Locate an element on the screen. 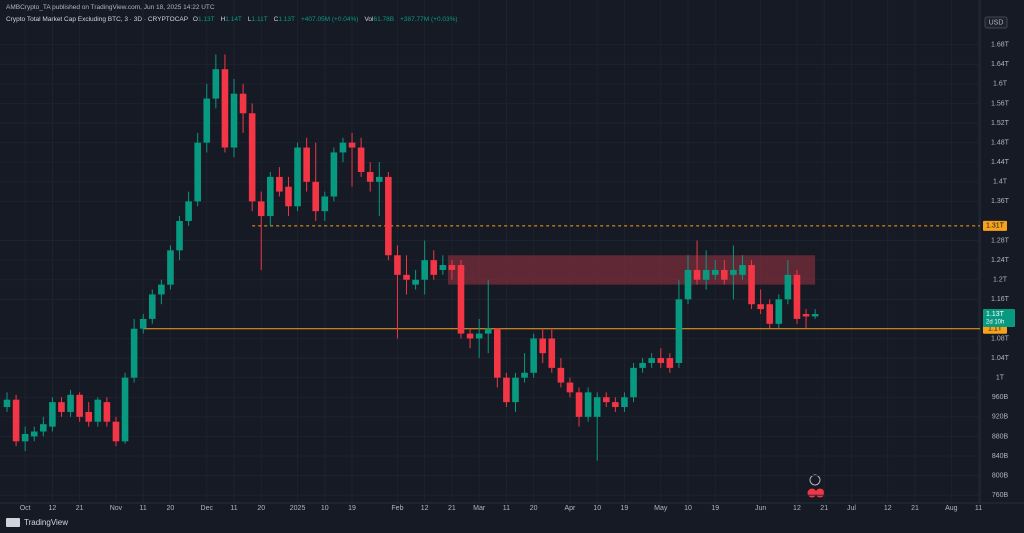 The image size is (1024, 533). legend-value: +387.77M (+0.03%) is located at coordinates (429, 19).